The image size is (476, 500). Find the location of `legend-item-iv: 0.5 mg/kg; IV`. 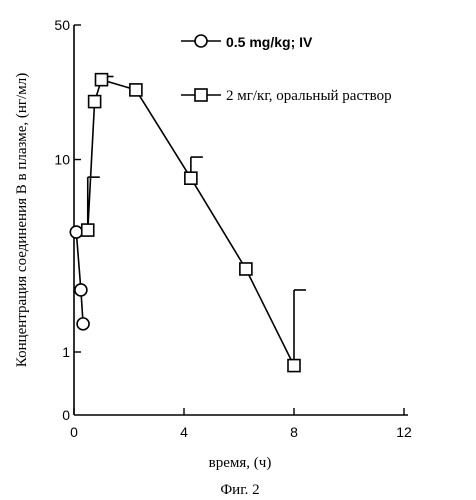

legend-item-iv: 0.5 mg/kg; IV is located at coordinates (247, 42).